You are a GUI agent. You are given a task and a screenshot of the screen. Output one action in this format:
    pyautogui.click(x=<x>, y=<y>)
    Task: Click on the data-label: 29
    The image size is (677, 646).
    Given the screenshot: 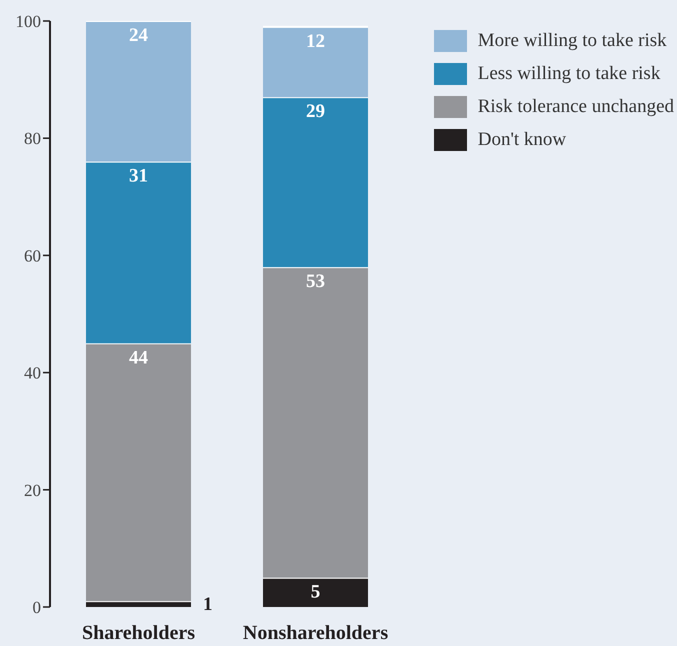 What is the action you would take?
    pyautogui.click(x=315, y=111)
    